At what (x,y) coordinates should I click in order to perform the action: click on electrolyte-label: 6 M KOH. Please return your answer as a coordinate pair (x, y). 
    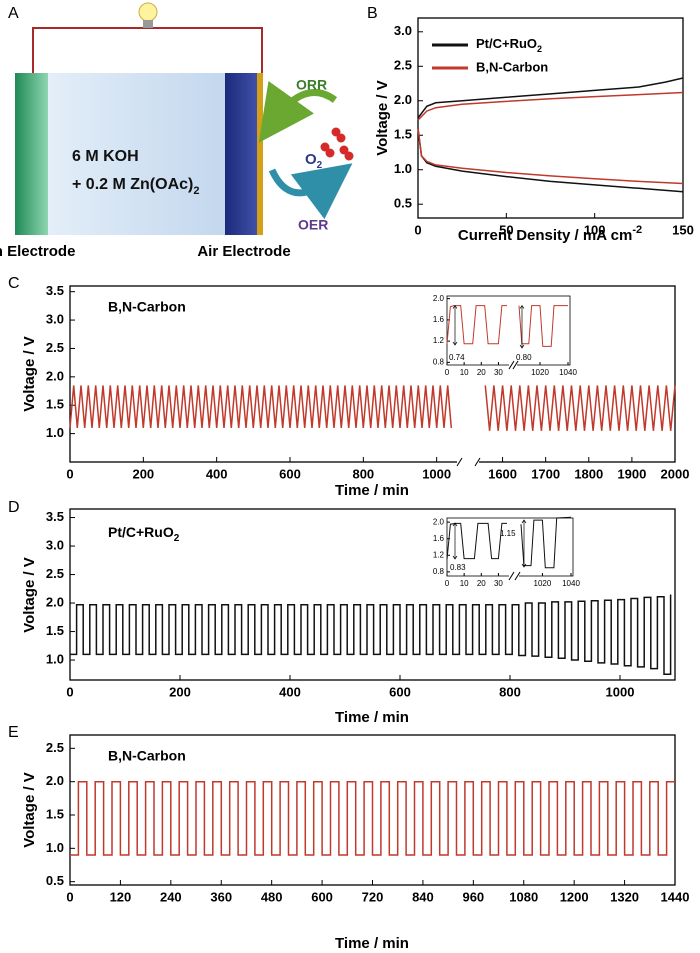
    Looking at the image, I should click on (105, 156).